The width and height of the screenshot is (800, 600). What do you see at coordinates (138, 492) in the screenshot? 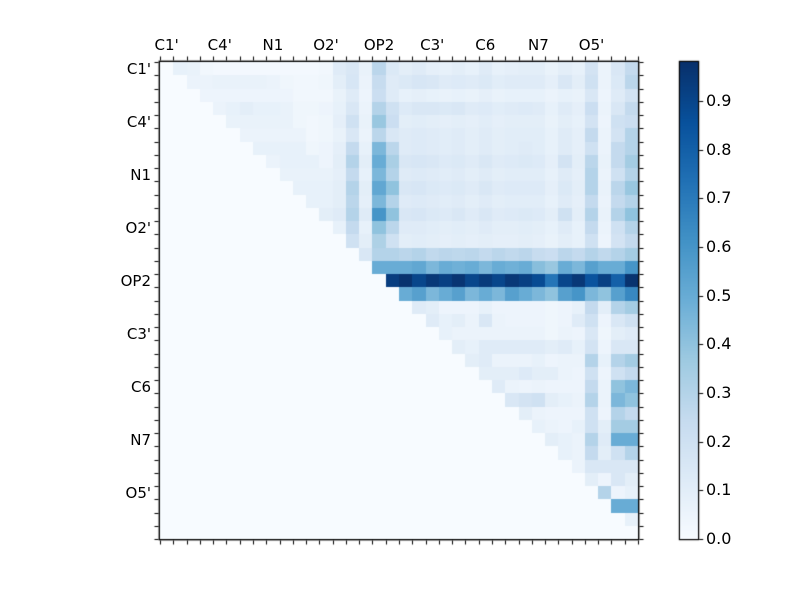
I see `y-tick-label-8: O5'` at bounding box center [138, 492].